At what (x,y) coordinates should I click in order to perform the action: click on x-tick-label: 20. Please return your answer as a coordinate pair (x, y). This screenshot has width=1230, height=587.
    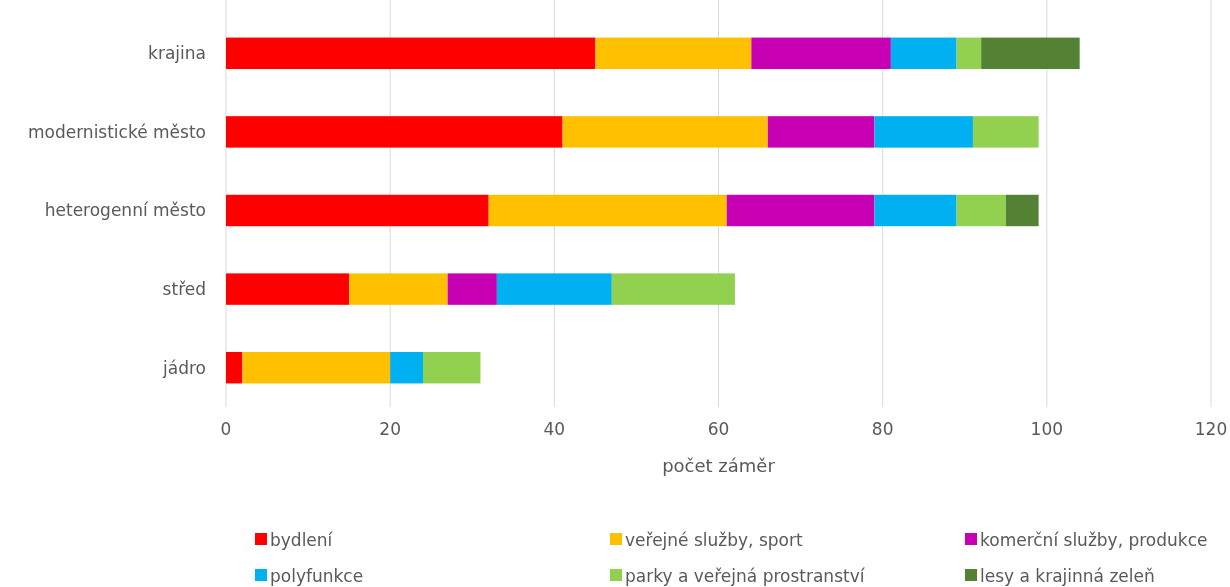
    Looking at the image, I should click on (390, 429).